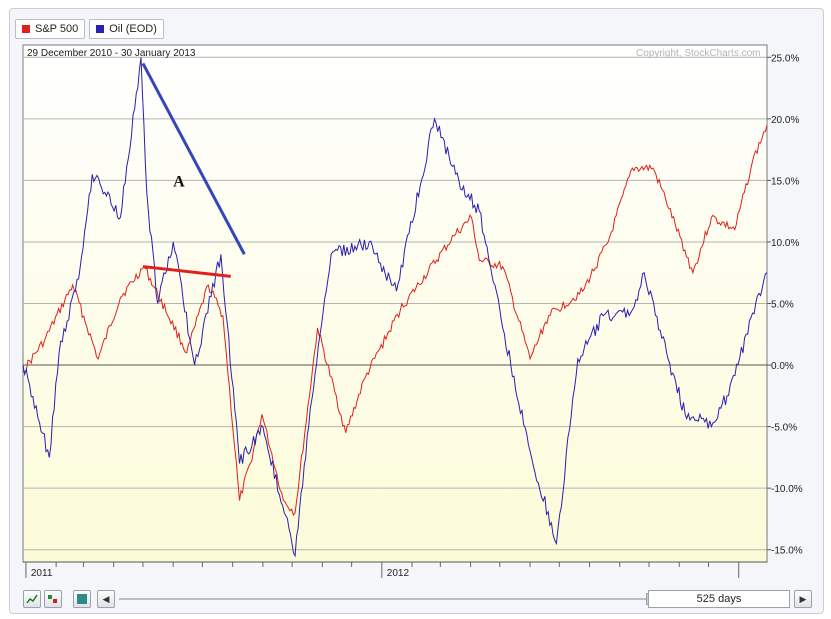 The width and height of the screenshot is (831, 619). I want to click on copyright-text: Copyright, StockCharts.com, so click(698, 53).